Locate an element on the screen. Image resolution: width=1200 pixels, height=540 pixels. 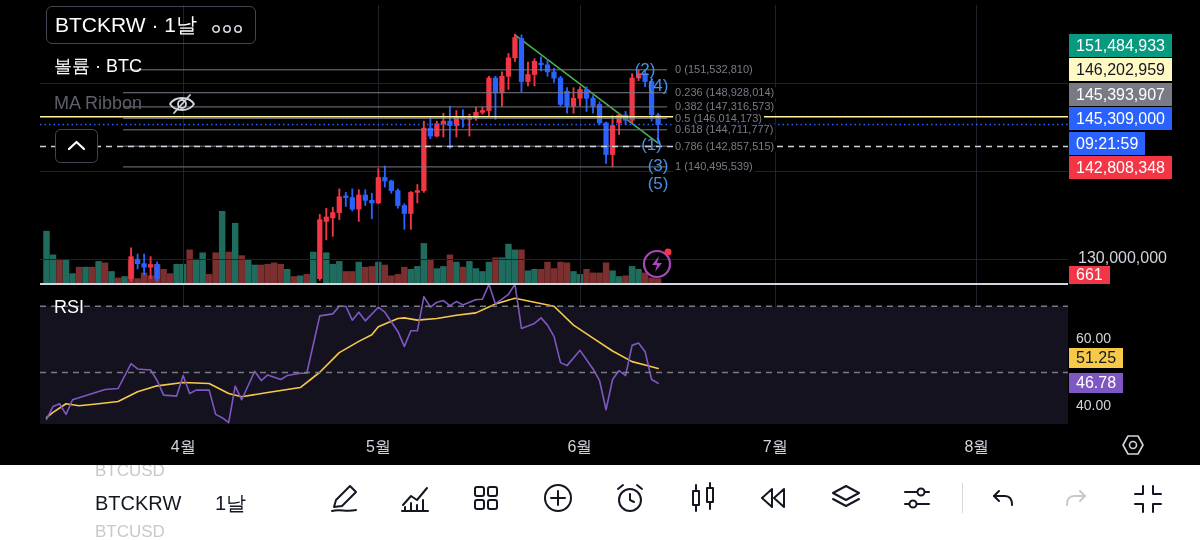
y-tick-label: 60.00 is located at coordinates (1094, 338).